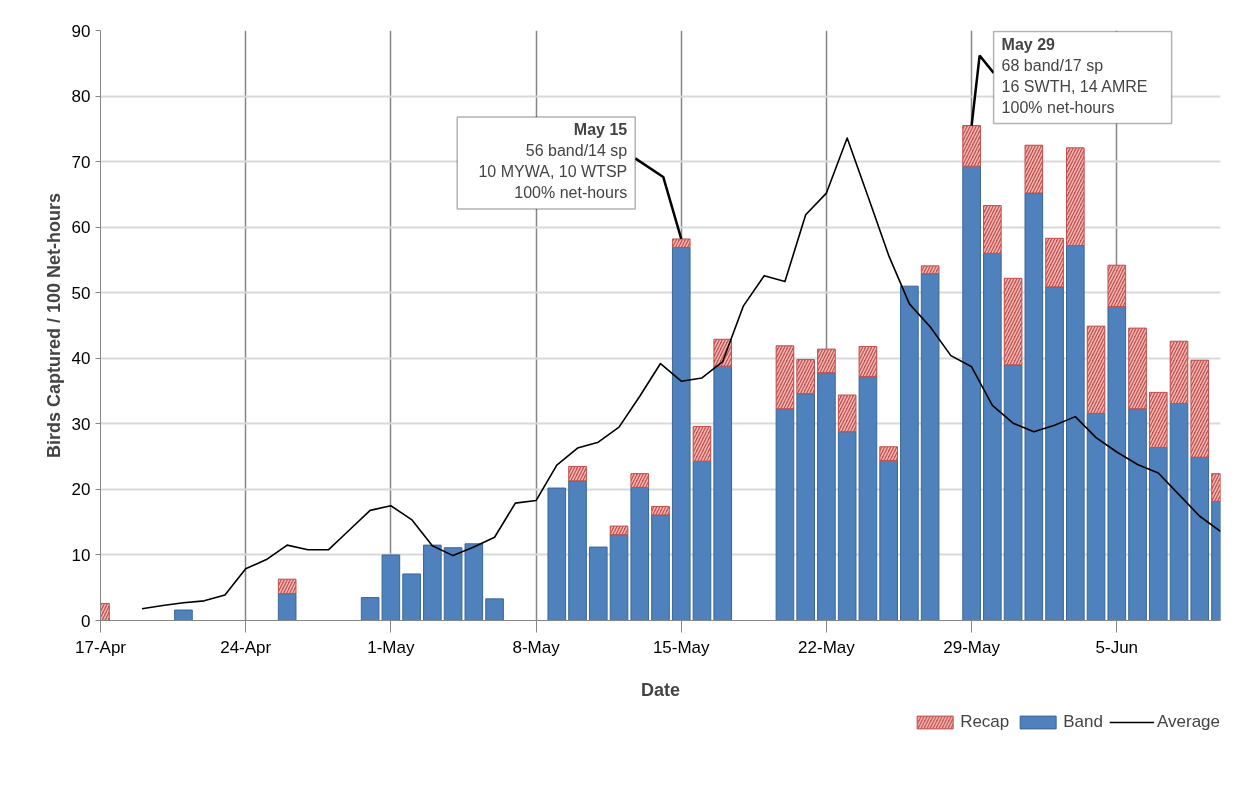 This screenshot has width=1238, height=798. I want to click on legend-label: Band, so click(1083, 722).